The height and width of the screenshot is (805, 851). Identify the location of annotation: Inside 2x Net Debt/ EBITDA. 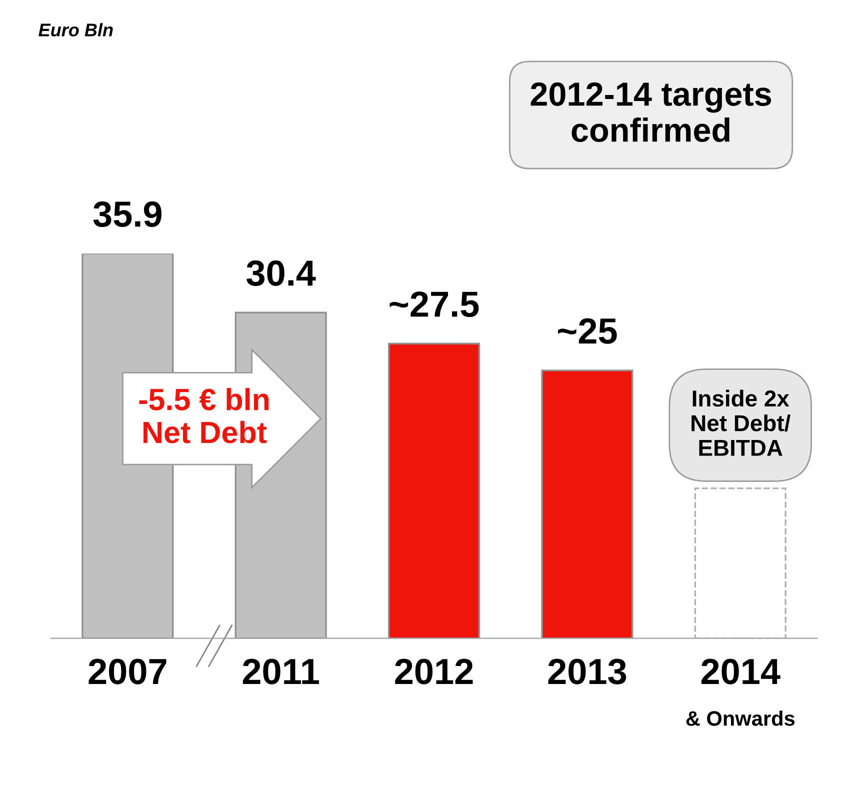
(741, 423).